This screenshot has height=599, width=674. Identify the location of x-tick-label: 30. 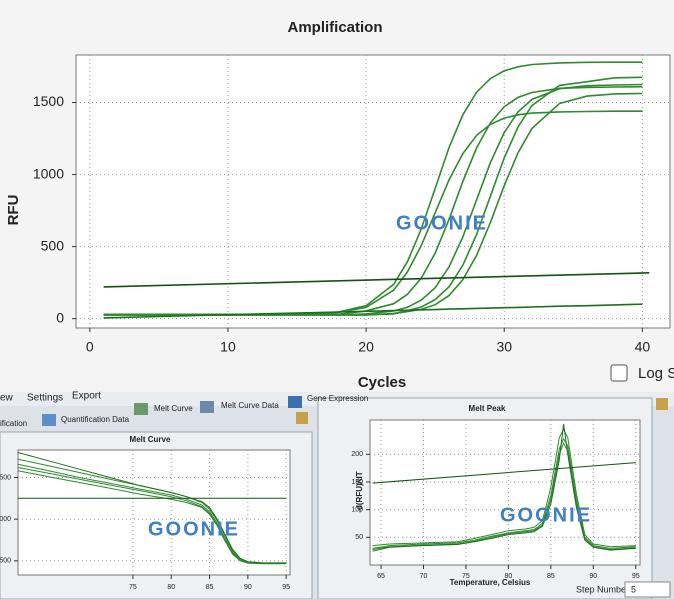
(504, 347).